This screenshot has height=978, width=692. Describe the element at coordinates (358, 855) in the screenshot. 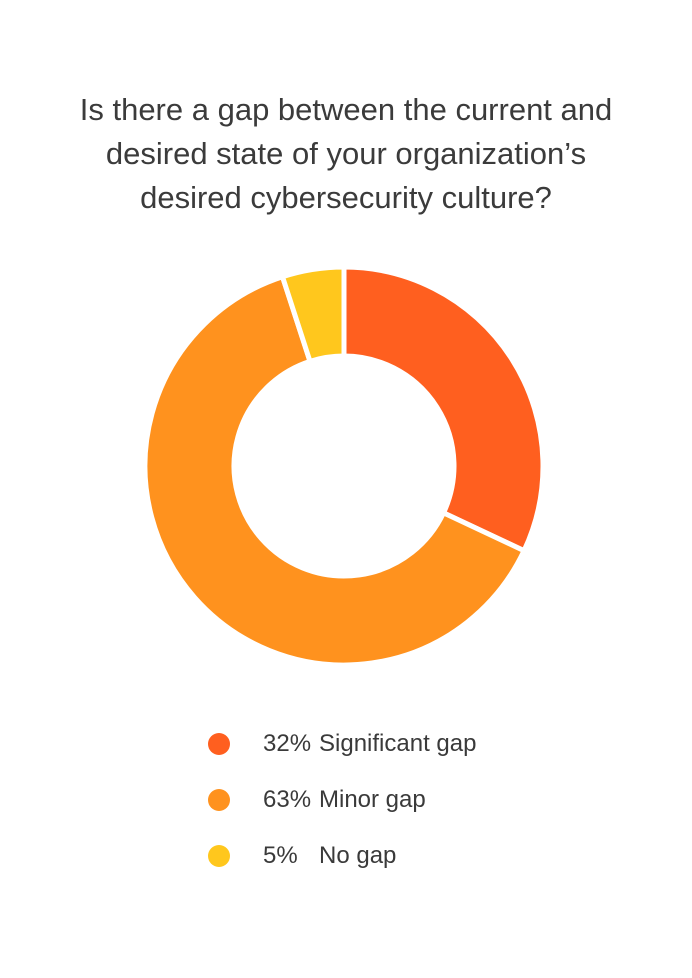

I see `legend-name-no-gap: No gap` at that location.